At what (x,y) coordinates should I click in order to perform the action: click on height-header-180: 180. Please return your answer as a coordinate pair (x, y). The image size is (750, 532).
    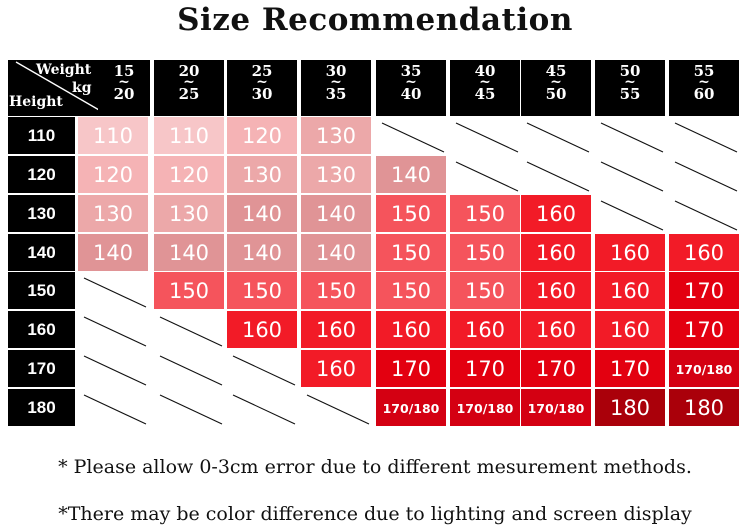
    Looking at the image, I should click on (41, 407).